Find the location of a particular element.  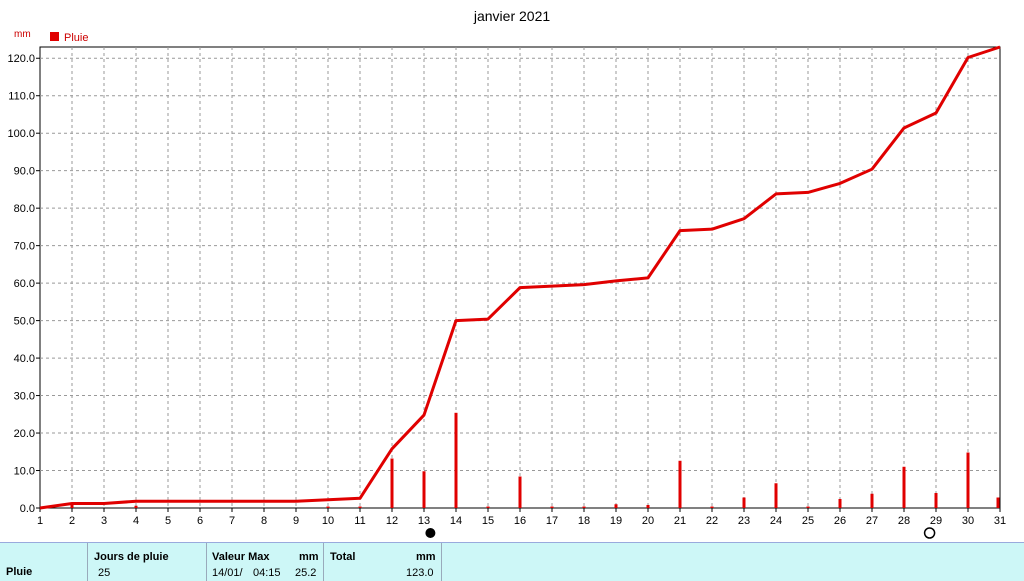

x-tick-label: 10 is located at coordinates (328, 521).